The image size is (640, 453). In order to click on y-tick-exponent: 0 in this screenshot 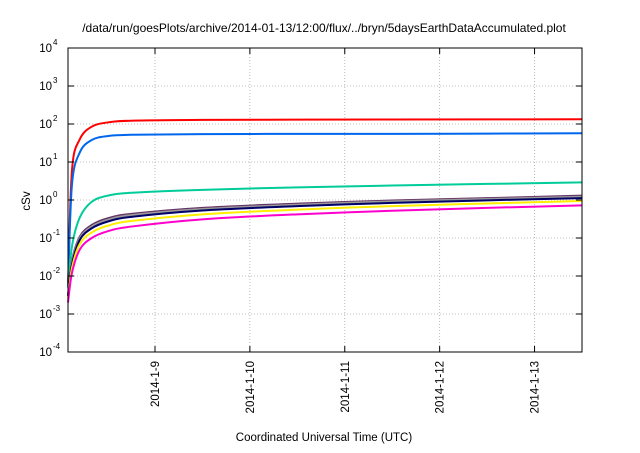, I will do `click(55, 194)`.